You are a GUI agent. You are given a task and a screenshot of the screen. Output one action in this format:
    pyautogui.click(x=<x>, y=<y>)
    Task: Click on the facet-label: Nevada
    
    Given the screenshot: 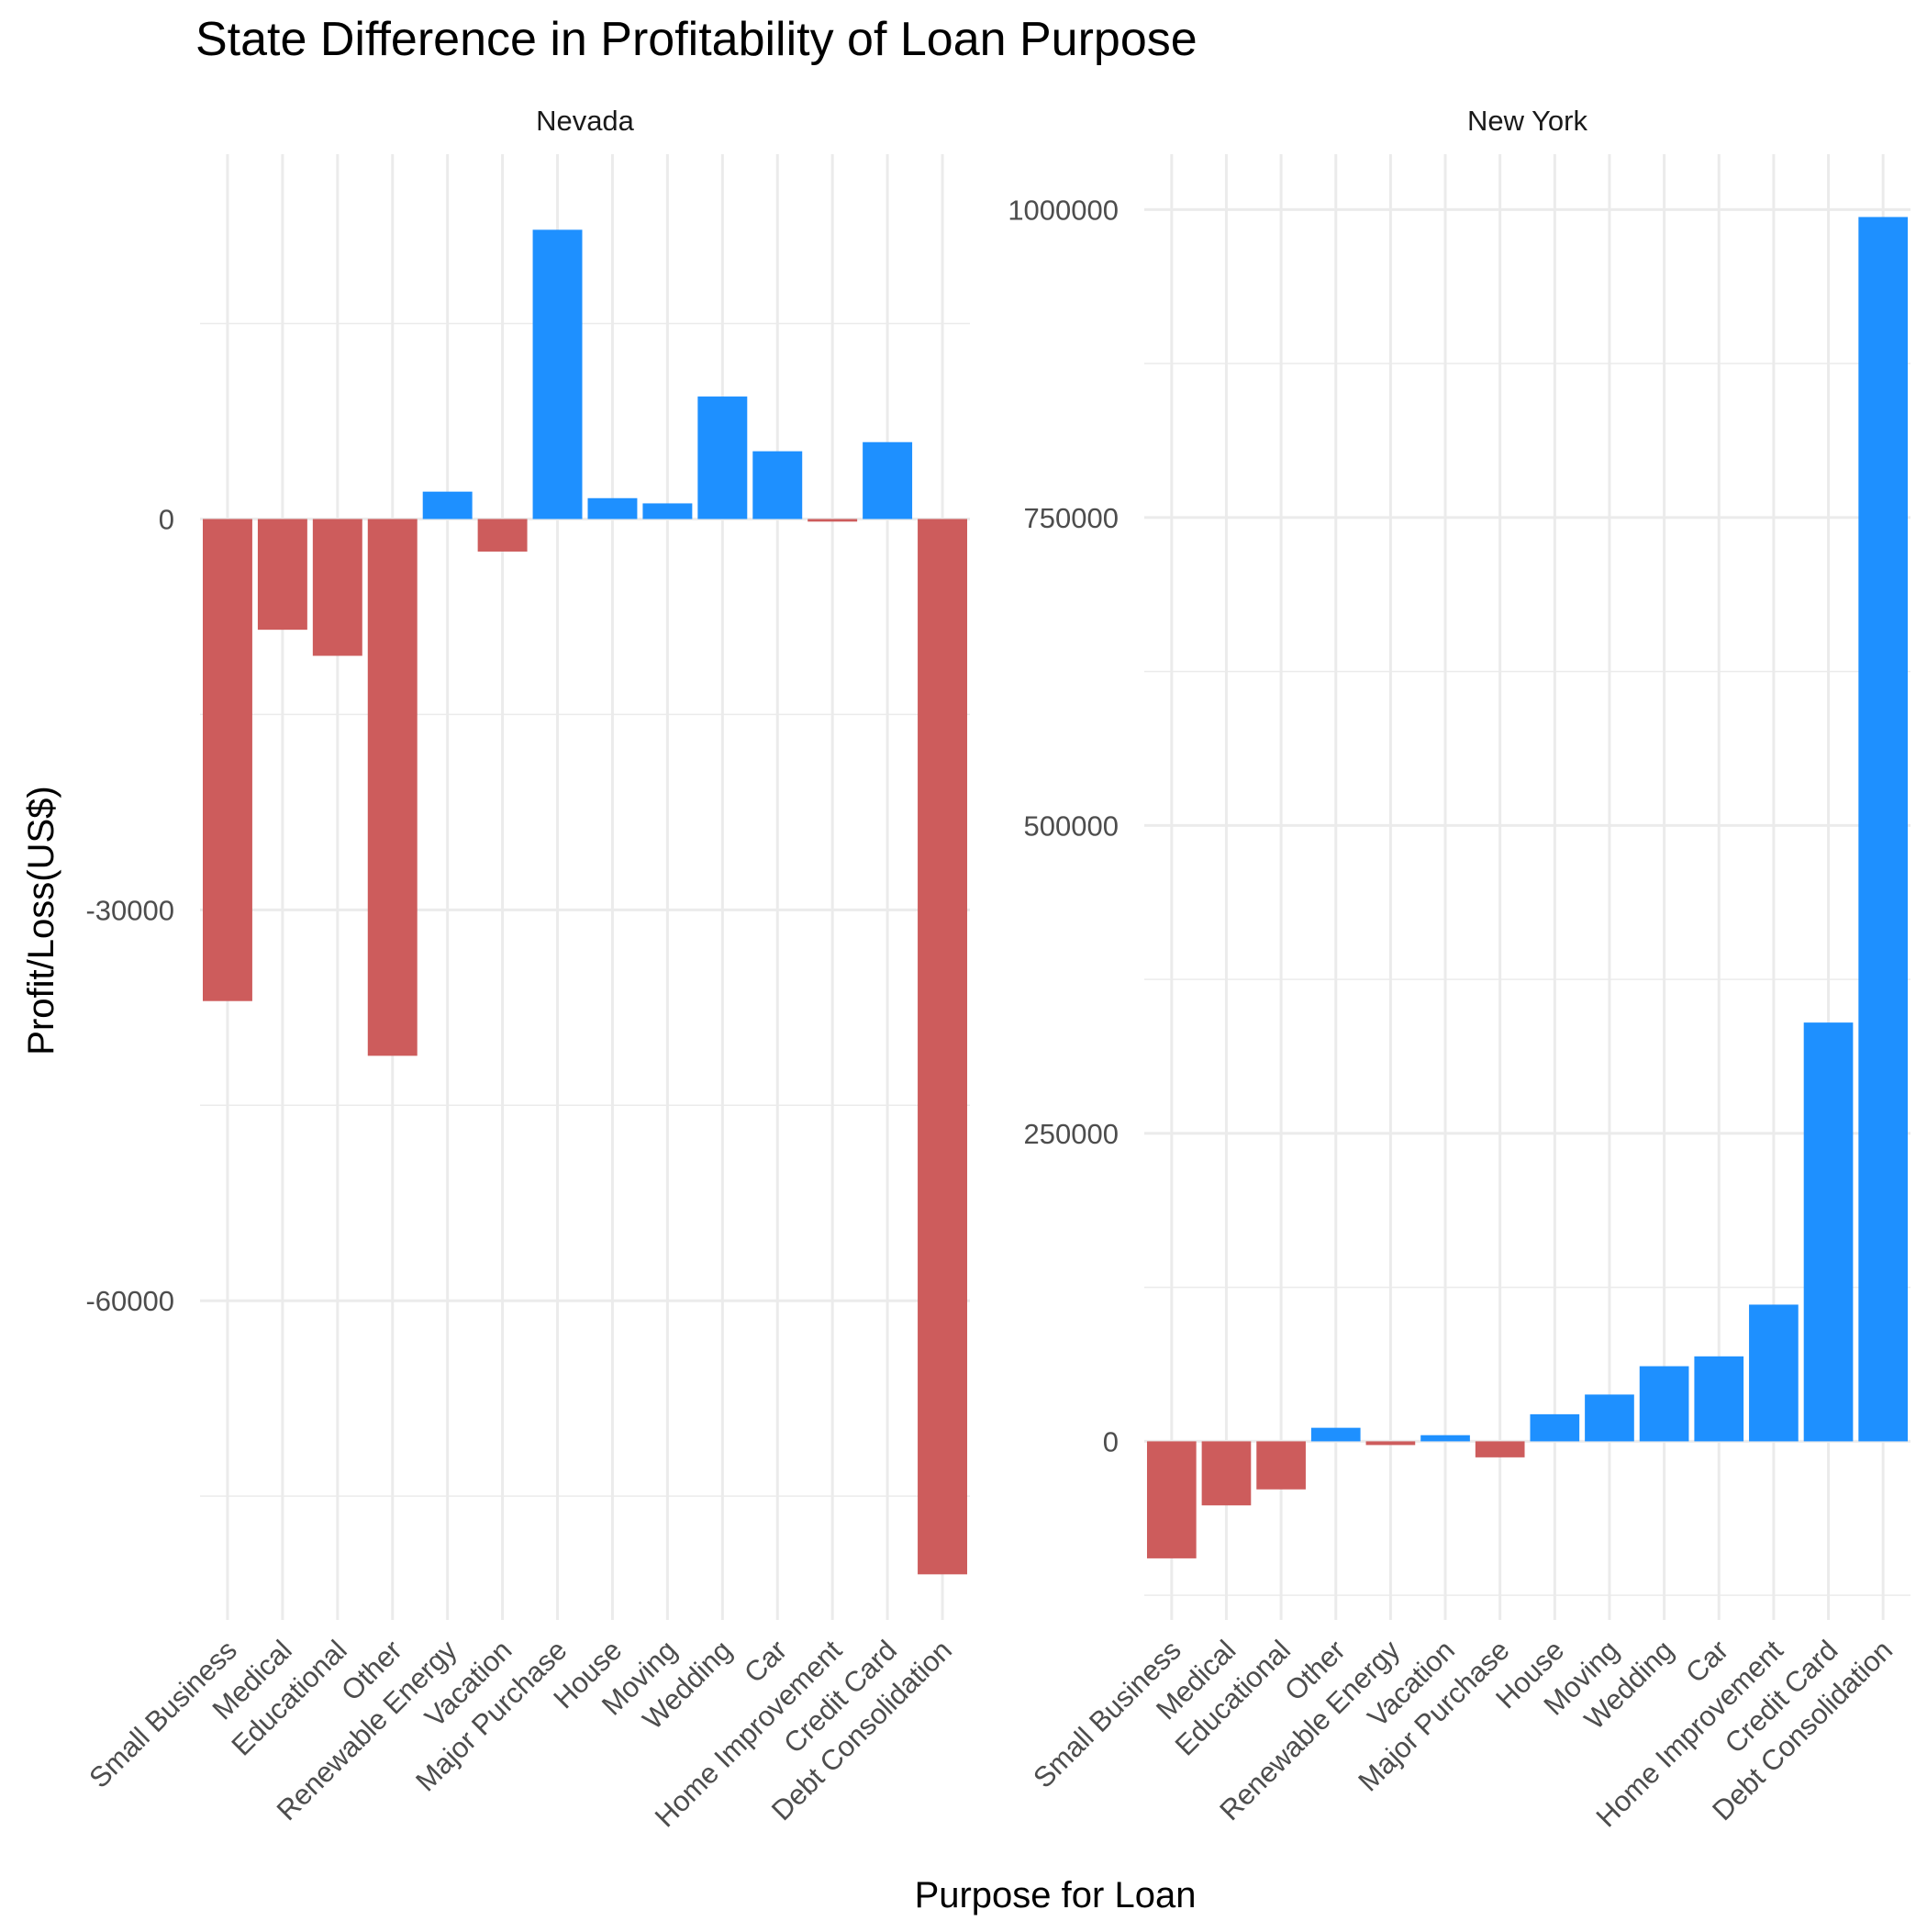 What is the action you would take?
    pyautogui.click(x=585, y=121)
    